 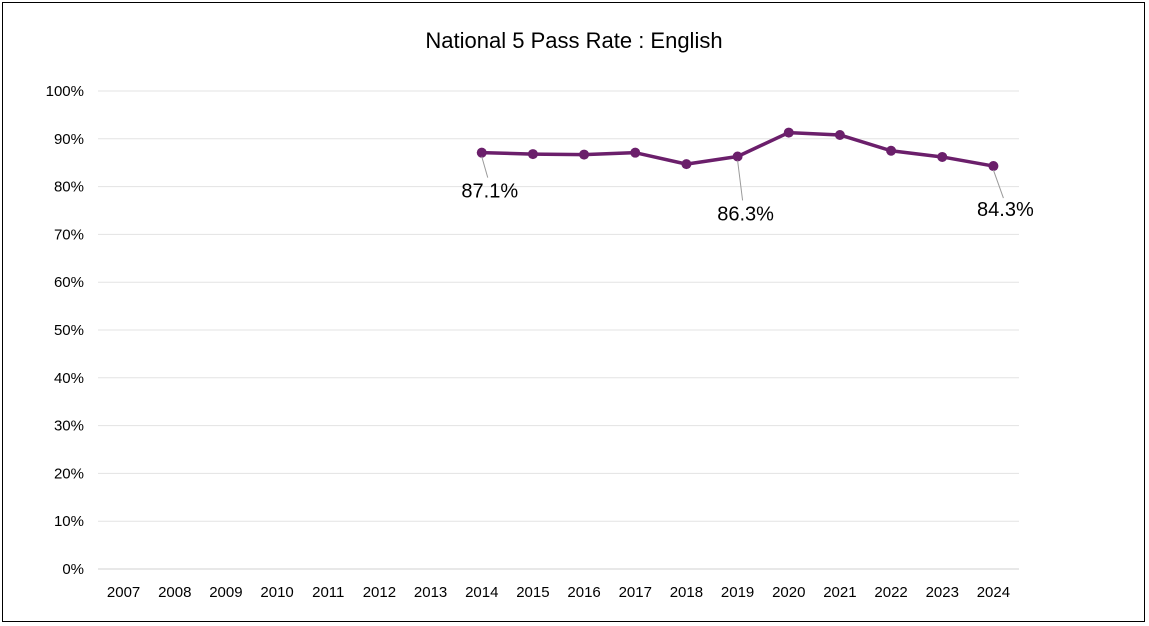 What do you see at coordinates (69, 234) in the screenshot?
I see `y-tick-label: 70%` at bounding box center [69, 234].